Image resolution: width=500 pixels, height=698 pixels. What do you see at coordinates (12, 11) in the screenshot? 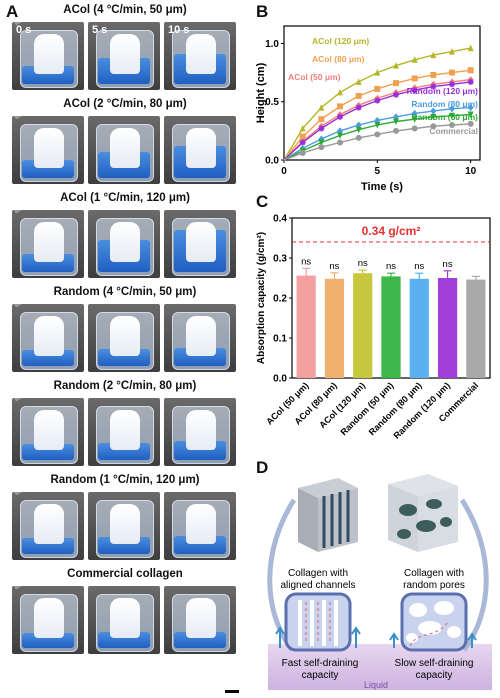
I see `panel-a-letter: A` at bounding box center [12, 11].